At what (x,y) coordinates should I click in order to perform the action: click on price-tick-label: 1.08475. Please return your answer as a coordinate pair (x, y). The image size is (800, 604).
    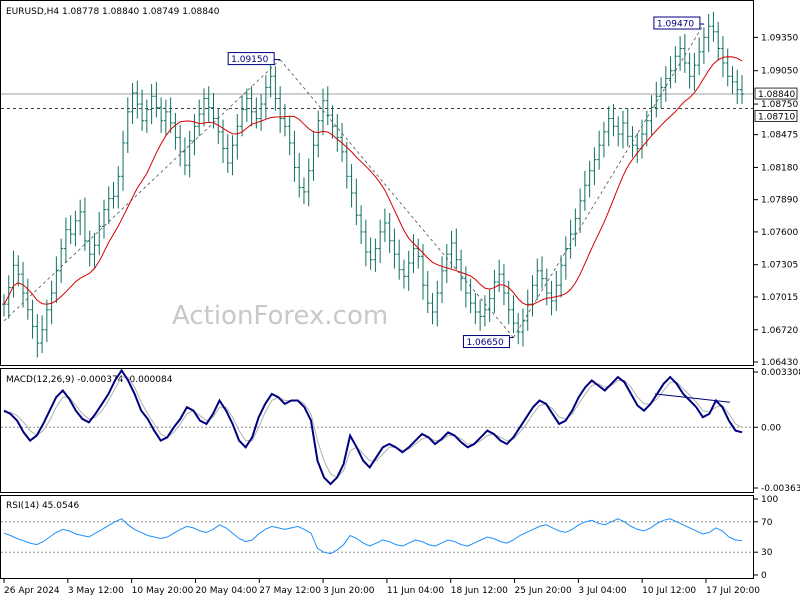
    Looking at the image, I should click on (779, 136).